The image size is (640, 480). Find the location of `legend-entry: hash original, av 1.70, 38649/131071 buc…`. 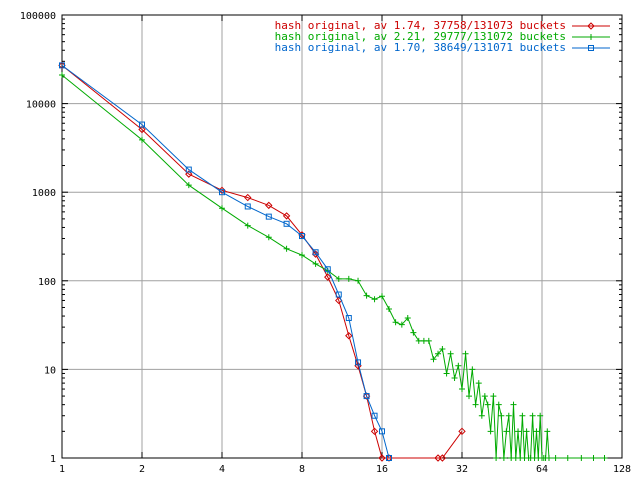

legend-entry: hash original, av 1.70, 38649/131071 buc… is located at coordinates (442, 47).